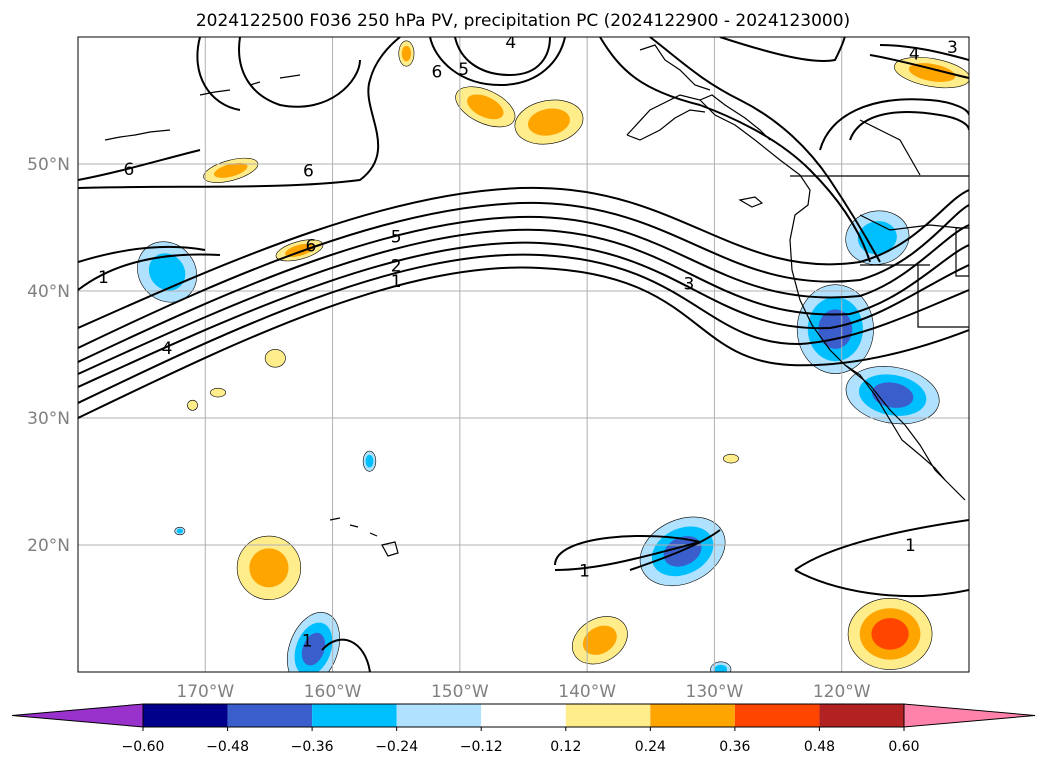 This screenshot has width=1047, height=765. I want to click on colorbar-tick-label: 0.24, so click(650, 747).